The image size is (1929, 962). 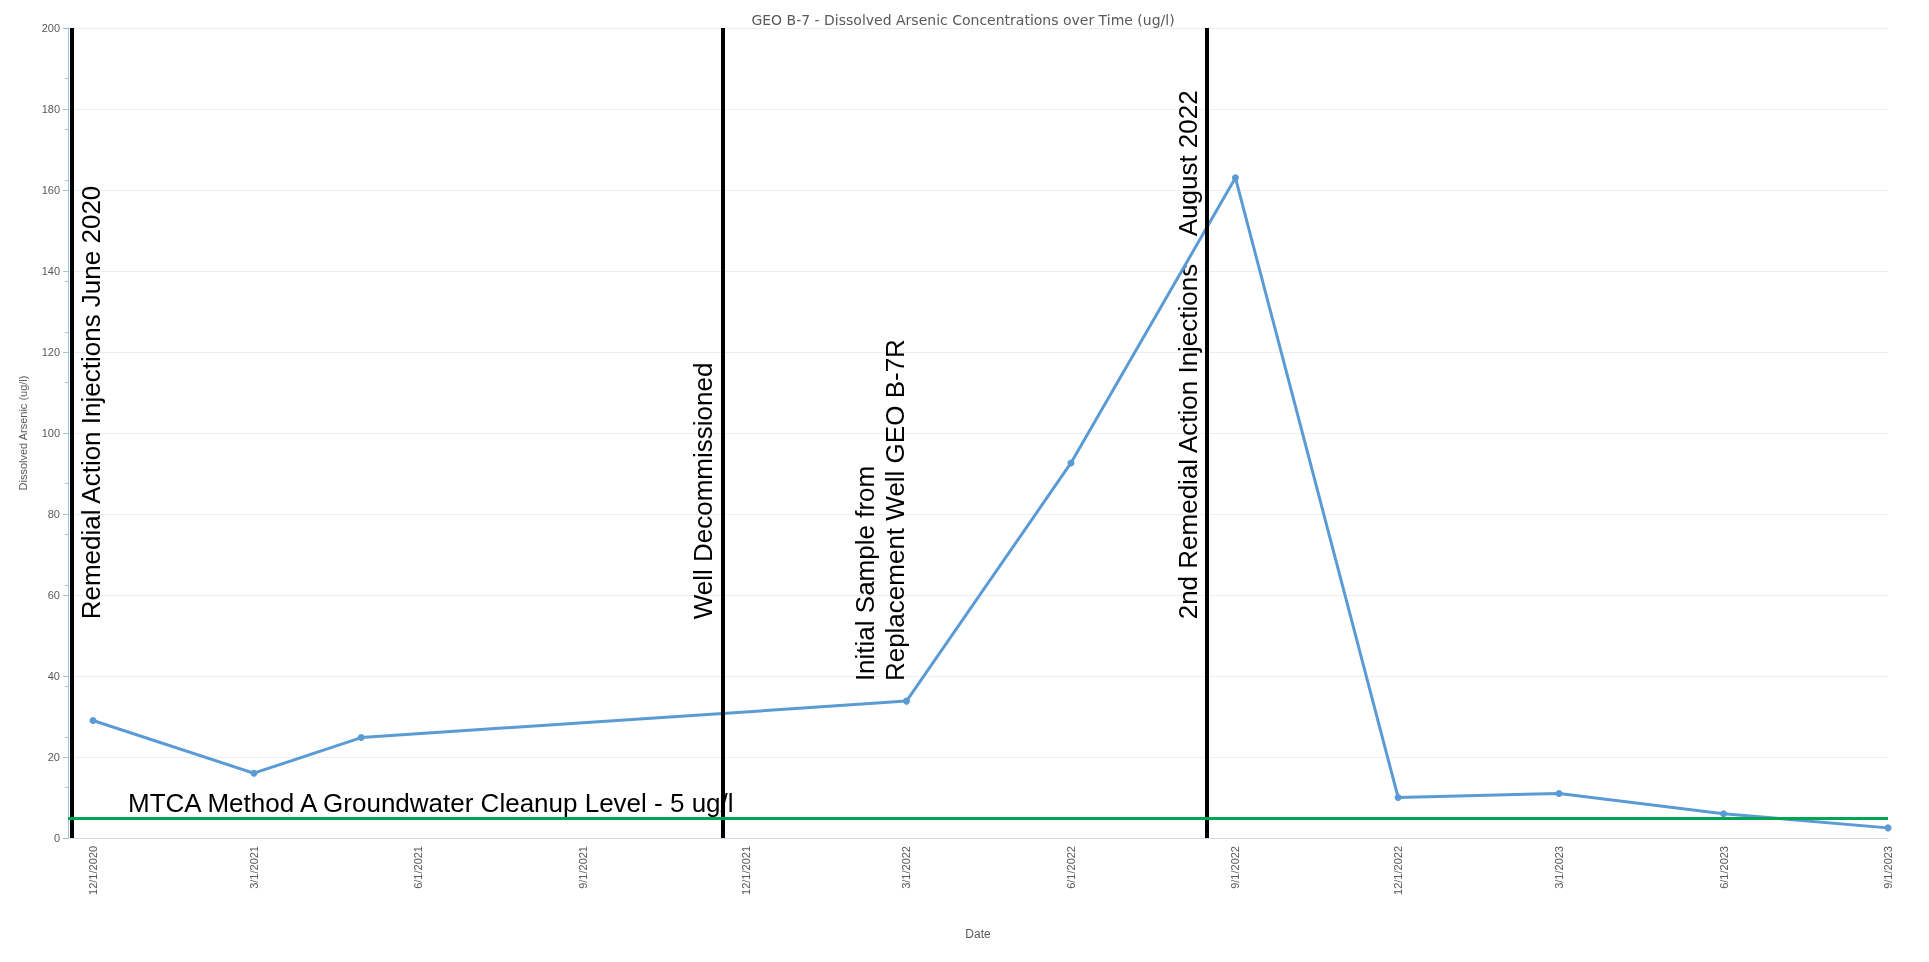 What do you see at coordinates (582, 867) in the screenshot?
I see `x-tick-label: 9/1/2021` at bounding box center [582, 867].